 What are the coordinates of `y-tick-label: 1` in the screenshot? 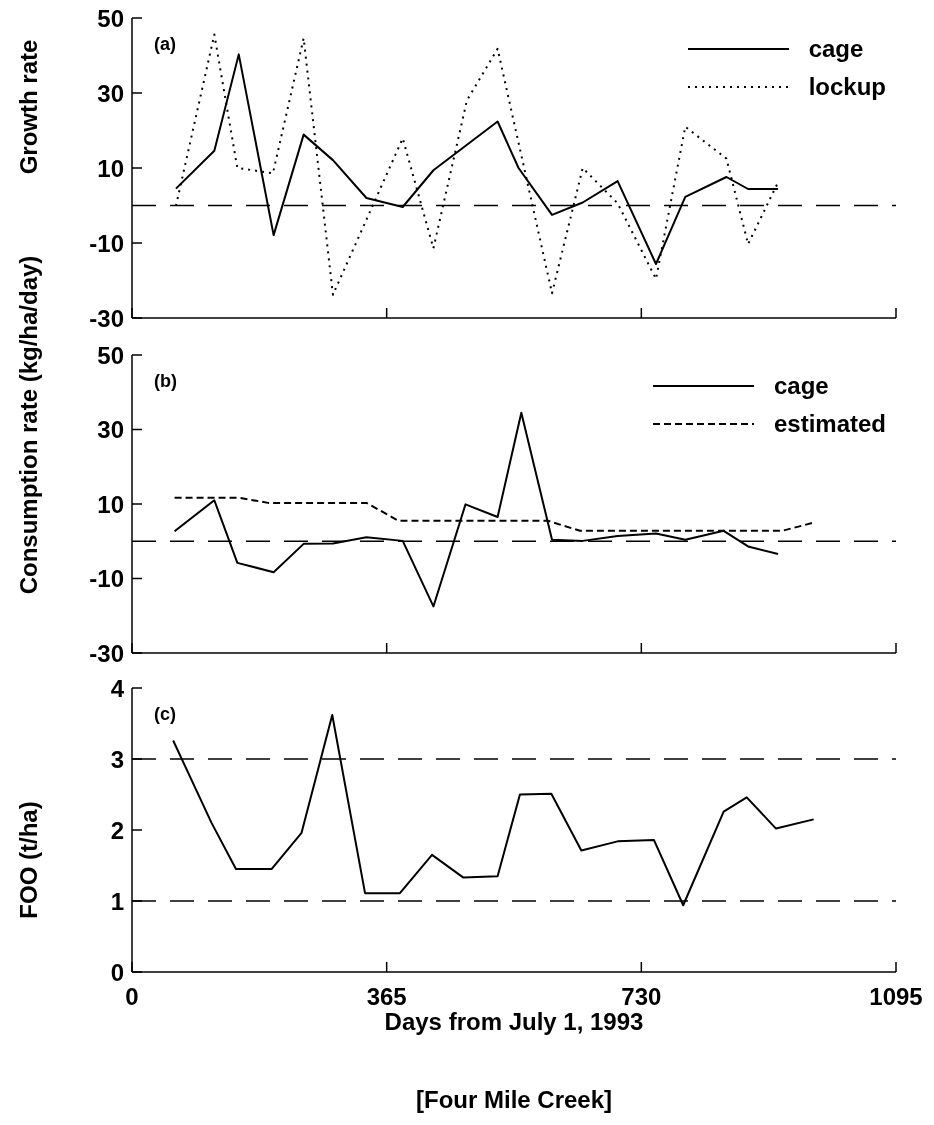 It's located at (117, 901).